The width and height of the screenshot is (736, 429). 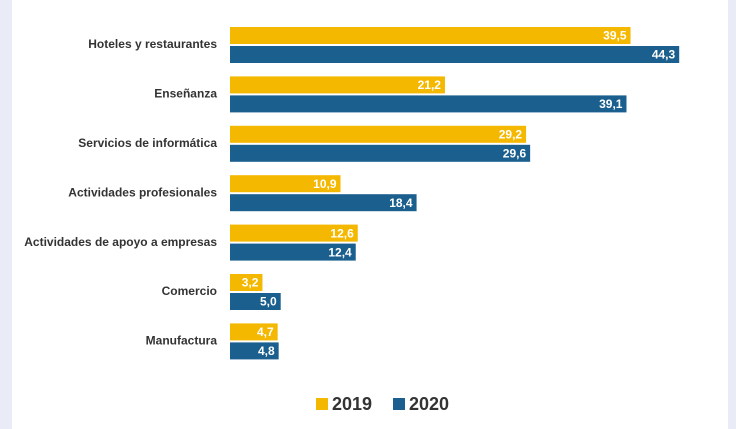 I want to click on category-label: Enseñanza, so click(x=185, y=94).